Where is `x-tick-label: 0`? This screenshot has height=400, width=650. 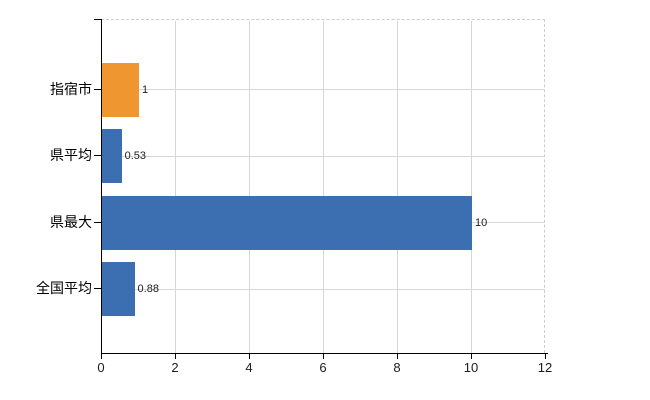 x-tick-label: 0 is located at coordinates (101, 367).